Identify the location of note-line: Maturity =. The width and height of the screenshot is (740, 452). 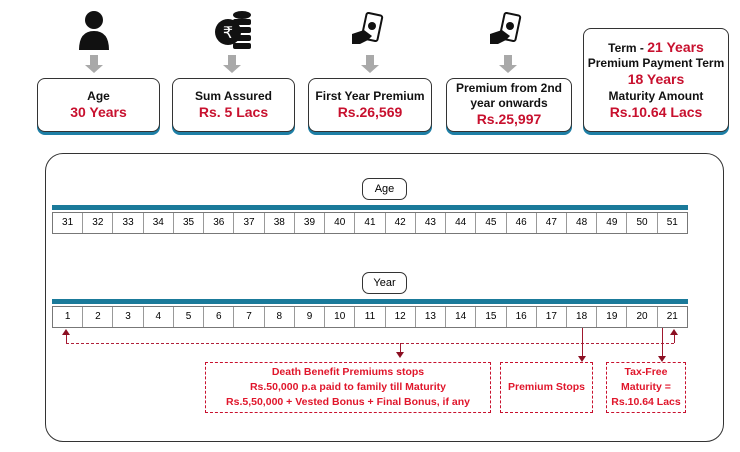
(646, 387).